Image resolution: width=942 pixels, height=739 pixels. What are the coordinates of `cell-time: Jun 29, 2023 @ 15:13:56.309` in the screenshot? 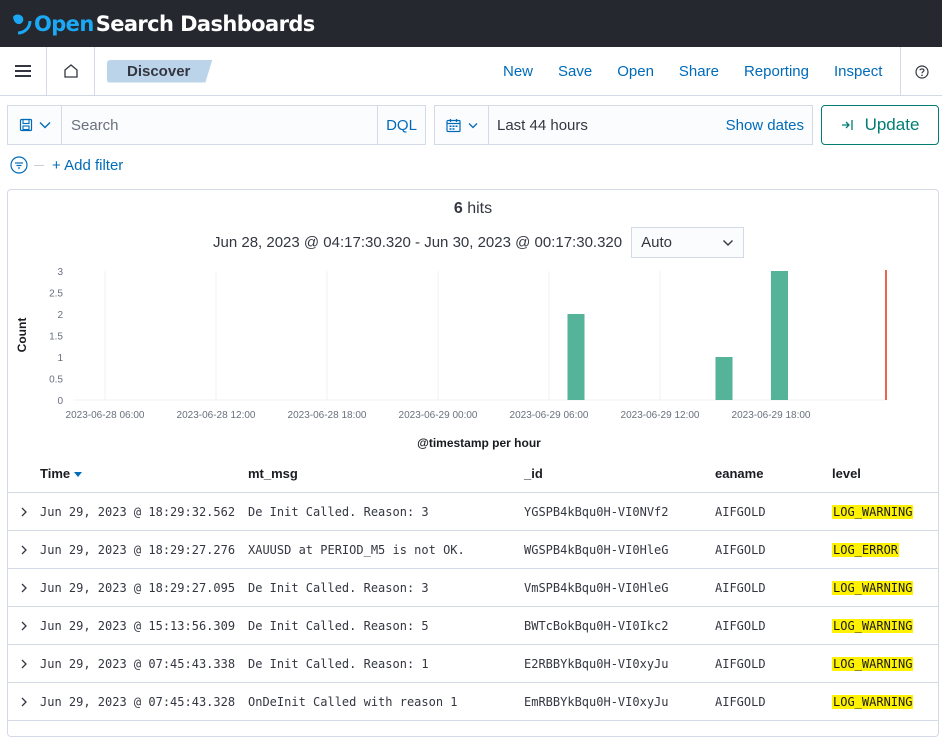 It's located at (138, 625).